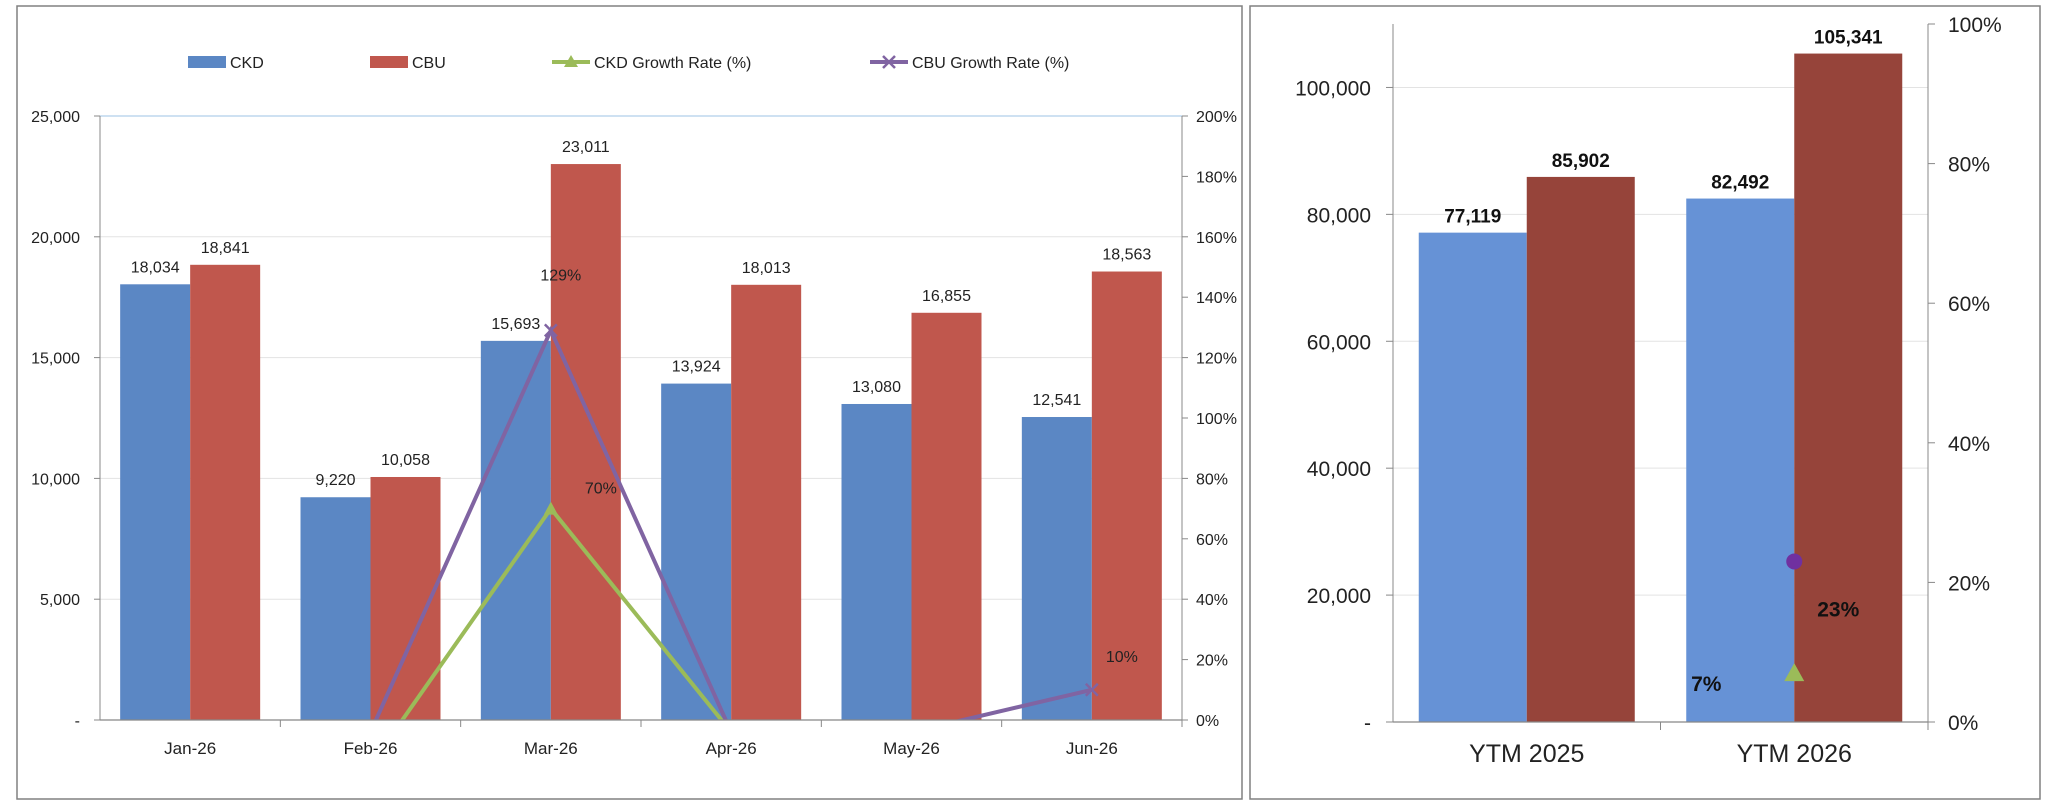 This screenshot has width=2055, height=812. Describe the element at coordinates (1216, 177) in the screenshot. I see `y2-tick-label: 180%` at that location.